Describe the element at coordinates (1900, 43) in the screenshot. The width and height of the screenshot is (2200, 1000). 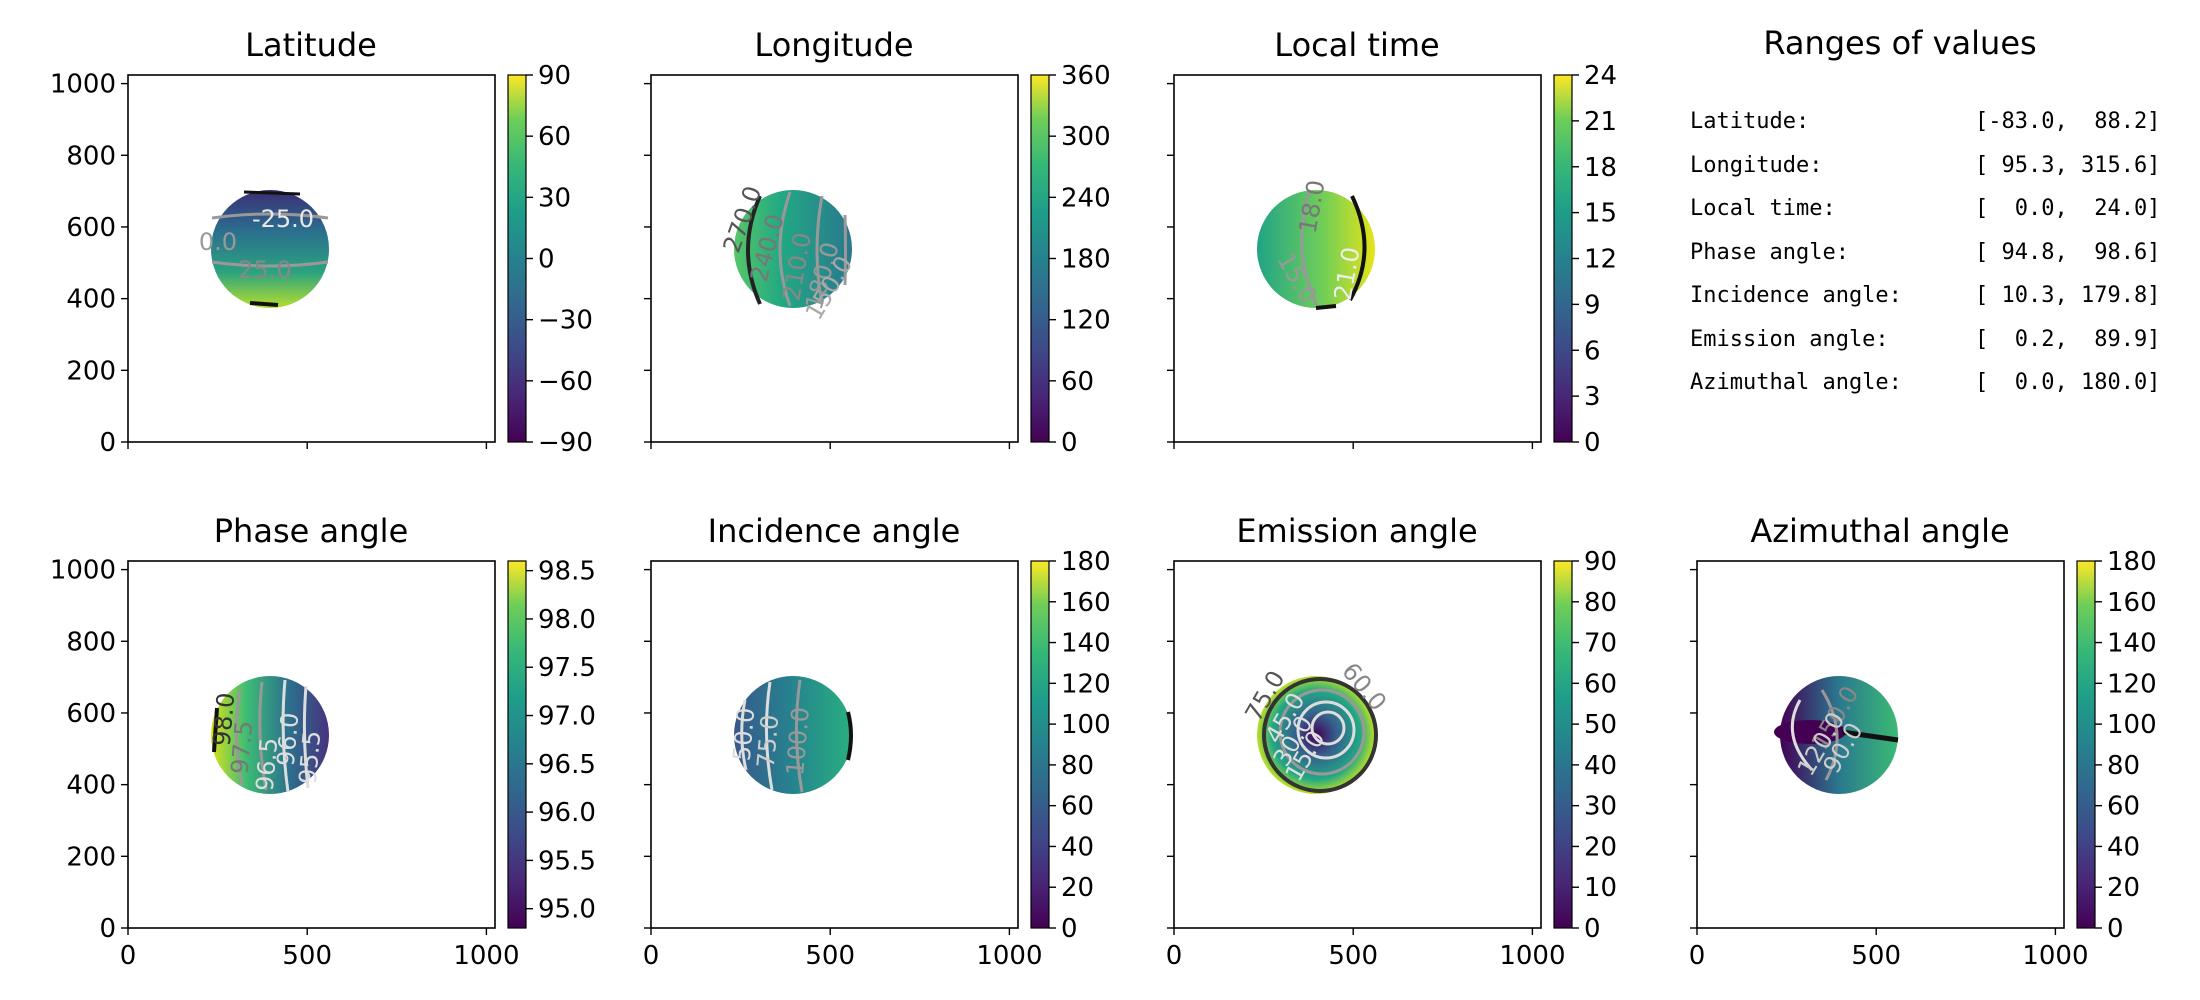
I see `ranges-title: Ranges of values` at that location.